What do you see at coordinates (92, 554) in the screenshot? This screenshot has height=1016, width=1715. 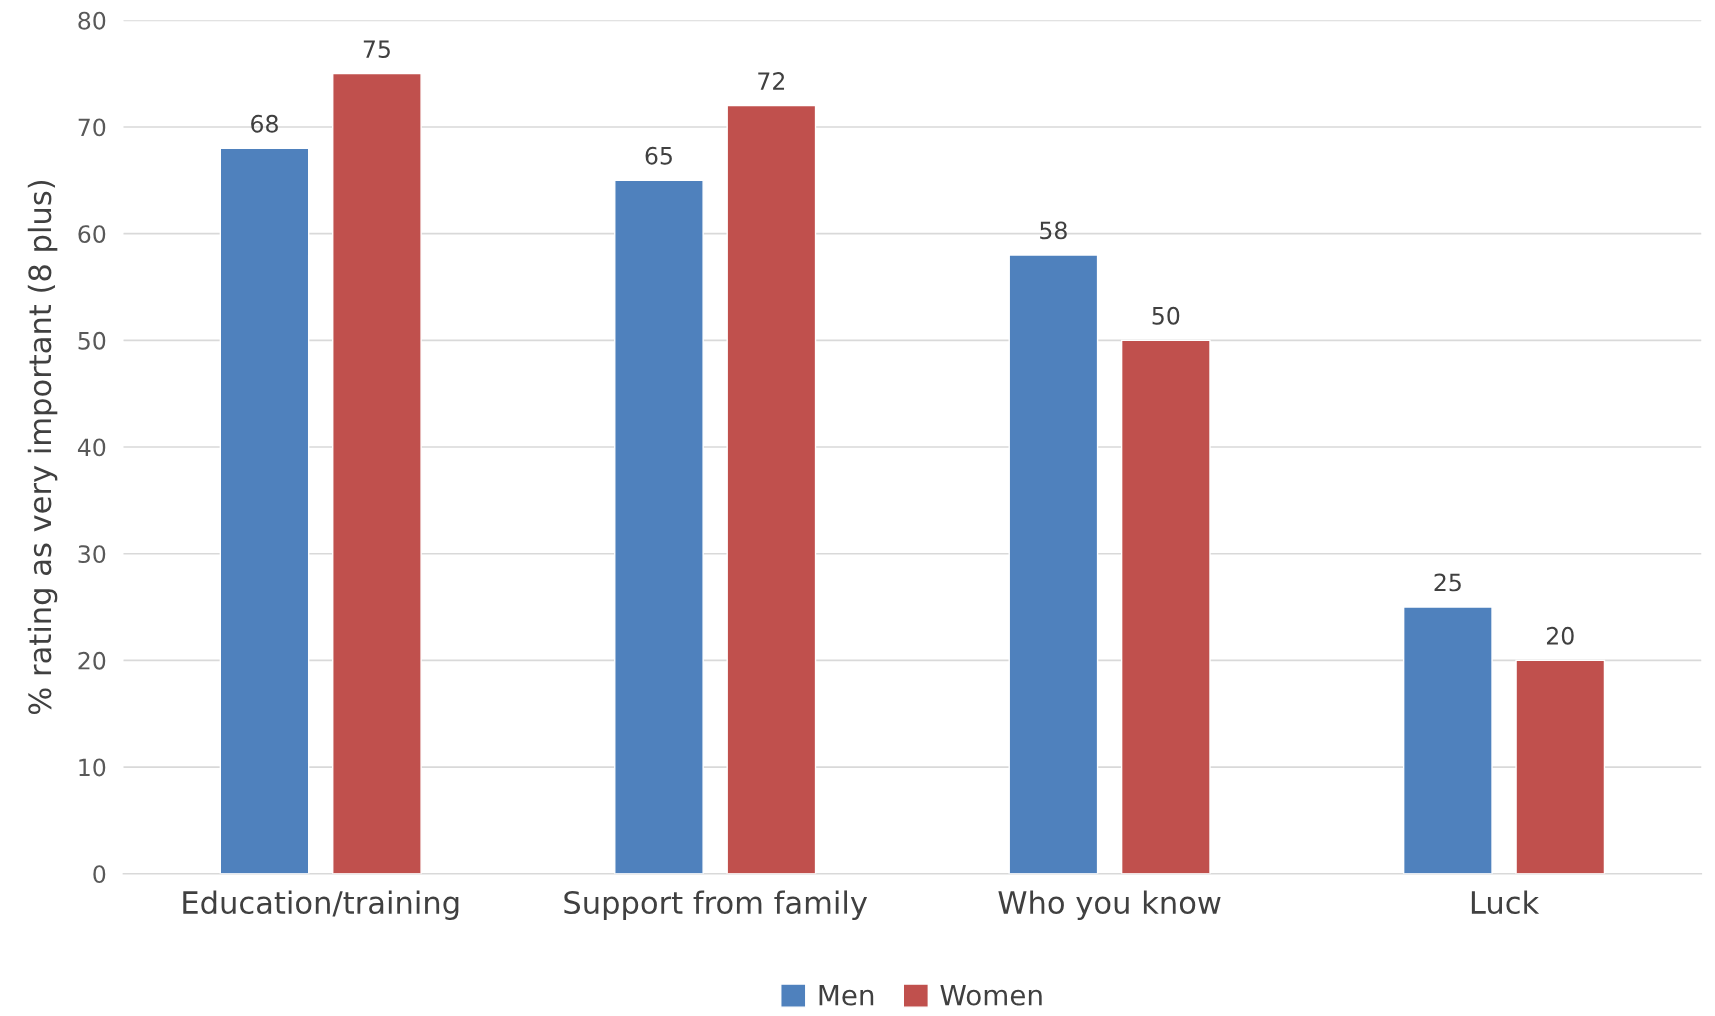 I see `y-tick-label: 30` at bounding box center [92, 554].